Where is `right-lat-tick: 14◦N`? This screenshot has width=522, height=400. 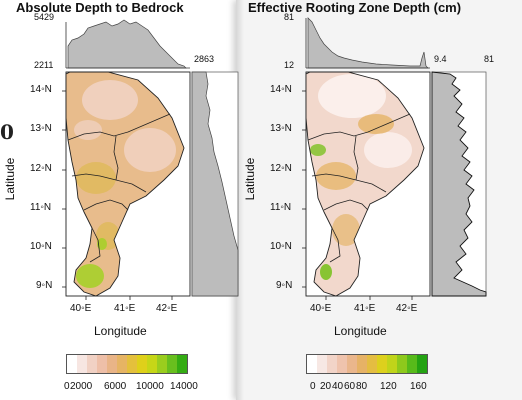 right-lat-tick: 14◦N is located at coordinates (281, 89).